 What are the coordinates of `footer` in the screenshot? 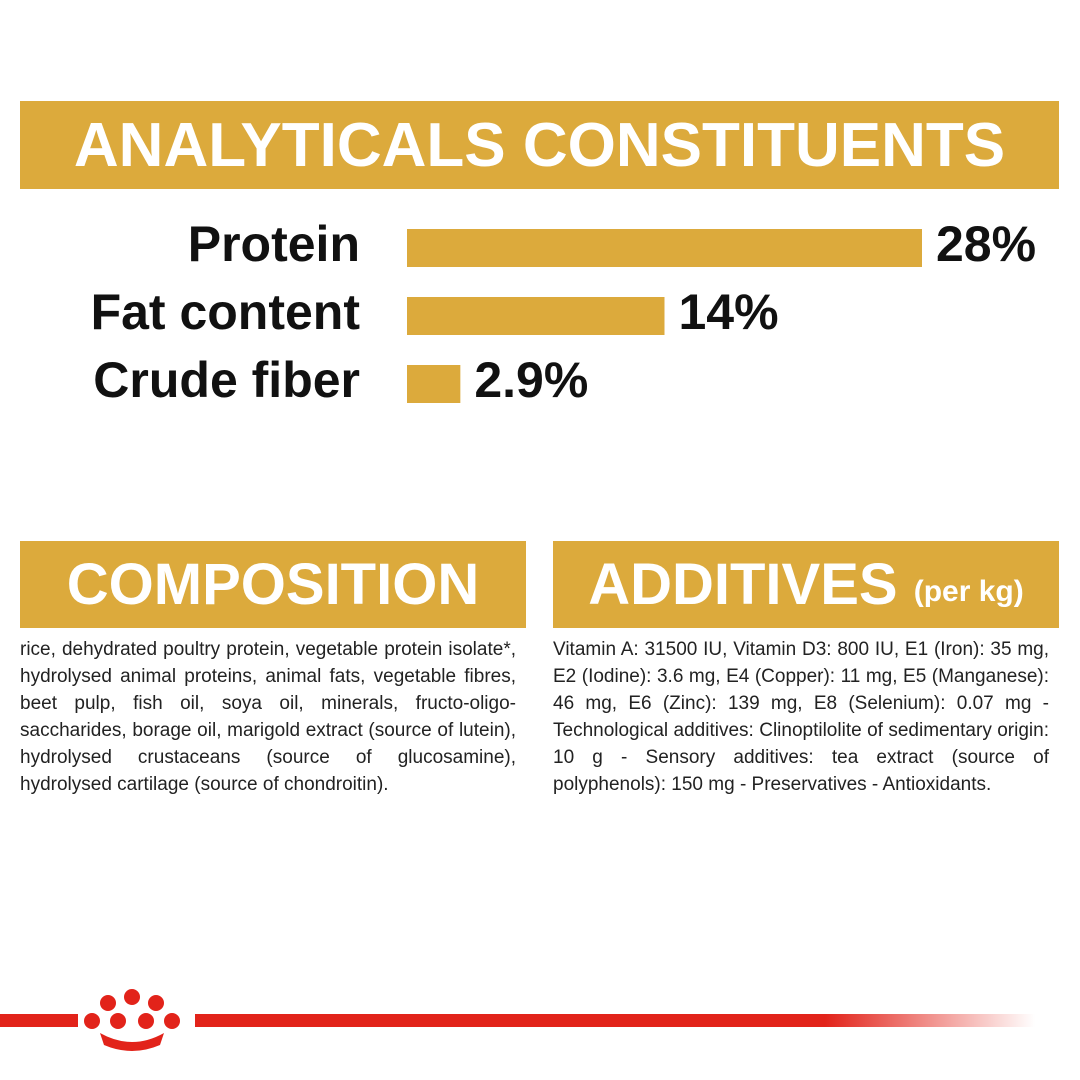 It's located at (517, 1020).